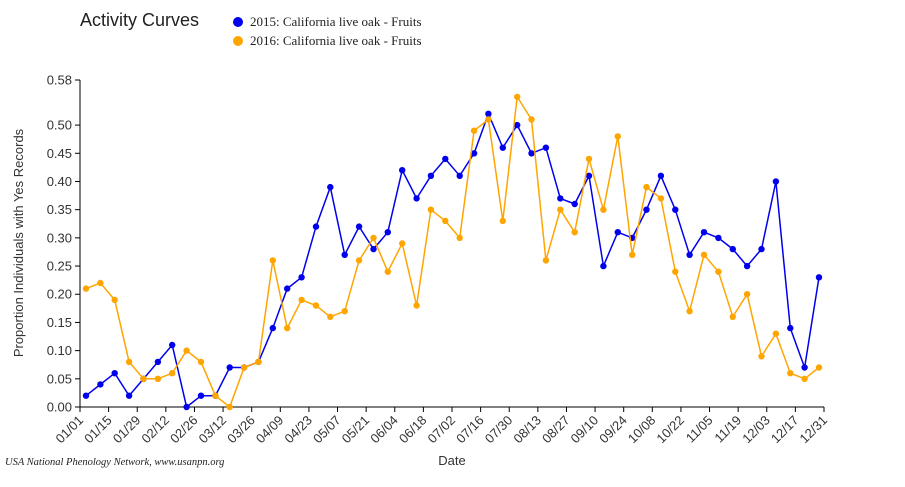 The width and height of the screenshot is (905, 487). What do you see at coordinates (18, 242) in the screenshot?
I see `y-axis-label: Proportion Individuals with Yes Records` at bounding box center [18, 242].